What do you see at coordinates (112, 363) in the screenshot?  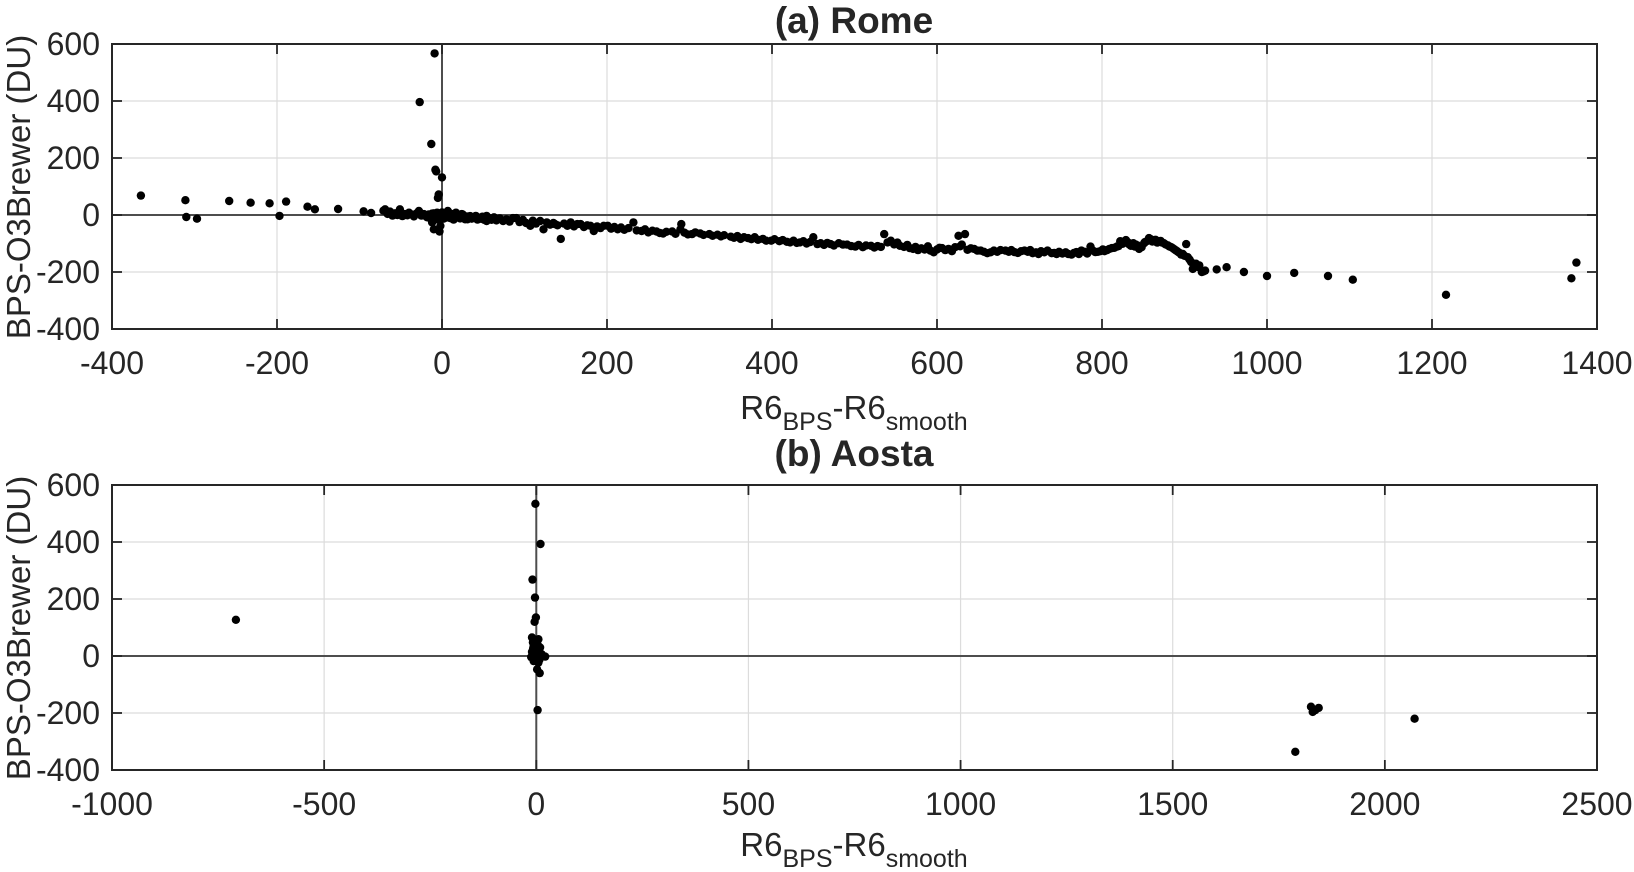 I see `x-tick-label: -400` at bounding box center [112, 363].